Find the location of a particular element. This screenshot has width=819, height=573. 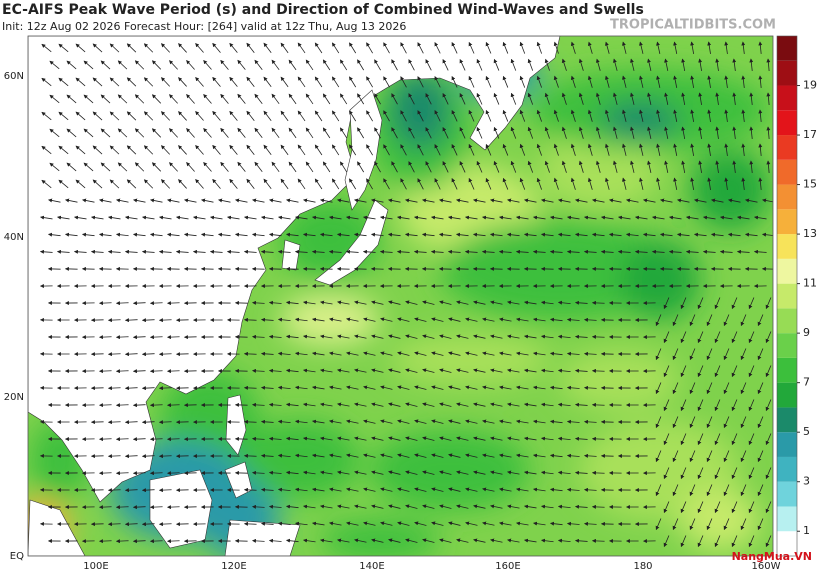

lon-label: 180 is located at coordinates (642, 566).